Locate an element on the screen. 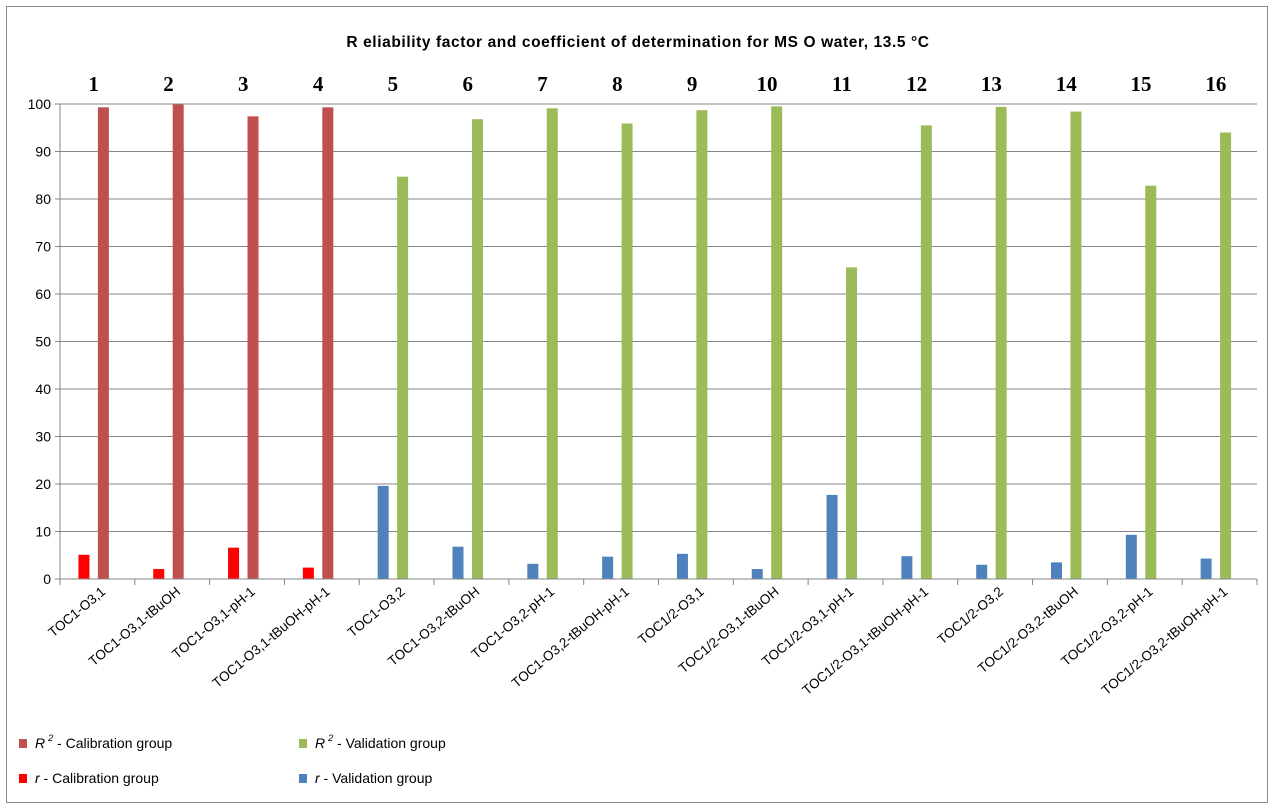 The width and height of the screenshot is (1276, 809). column-number: 12 is located at coordinates (916, 84).